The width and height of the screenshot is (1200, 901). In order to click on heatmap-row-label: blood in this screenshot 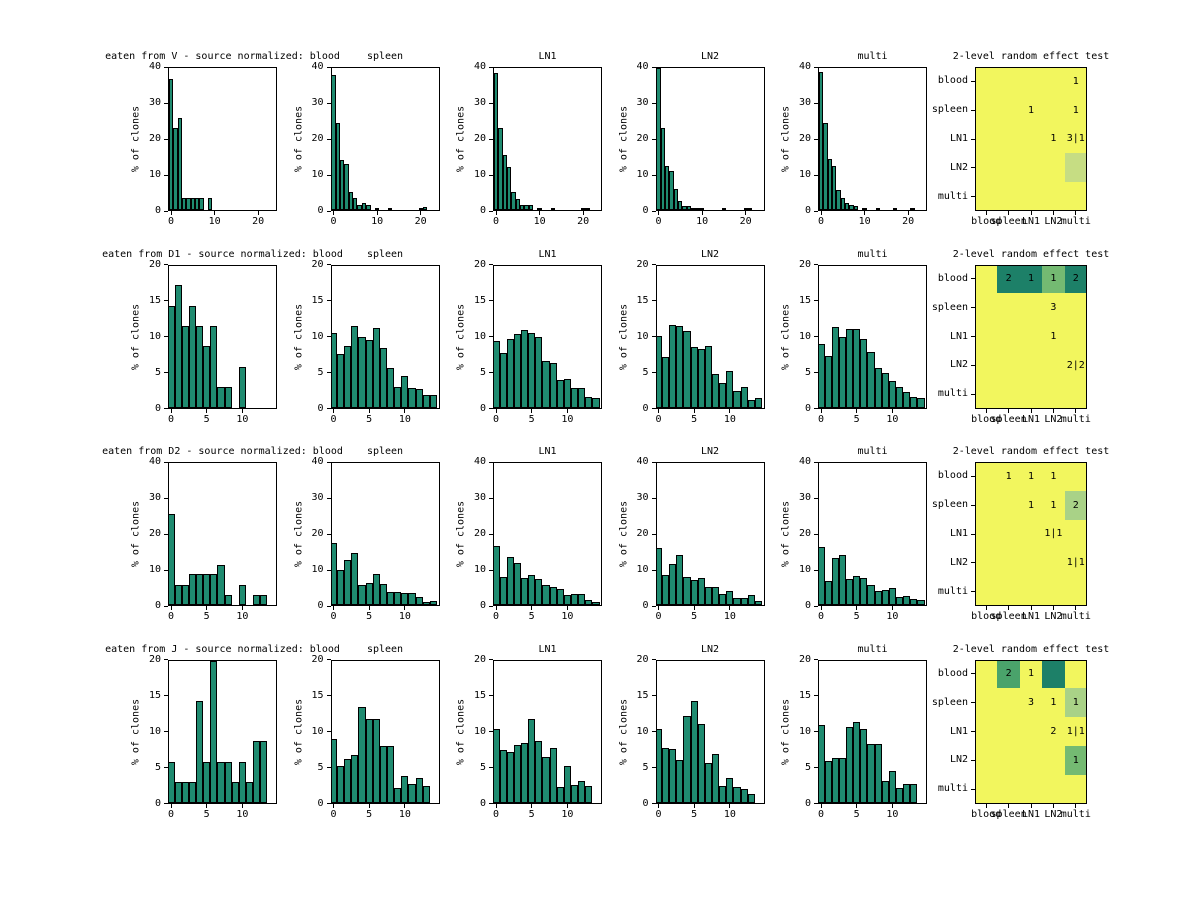, I will do `click(952, 476)`.